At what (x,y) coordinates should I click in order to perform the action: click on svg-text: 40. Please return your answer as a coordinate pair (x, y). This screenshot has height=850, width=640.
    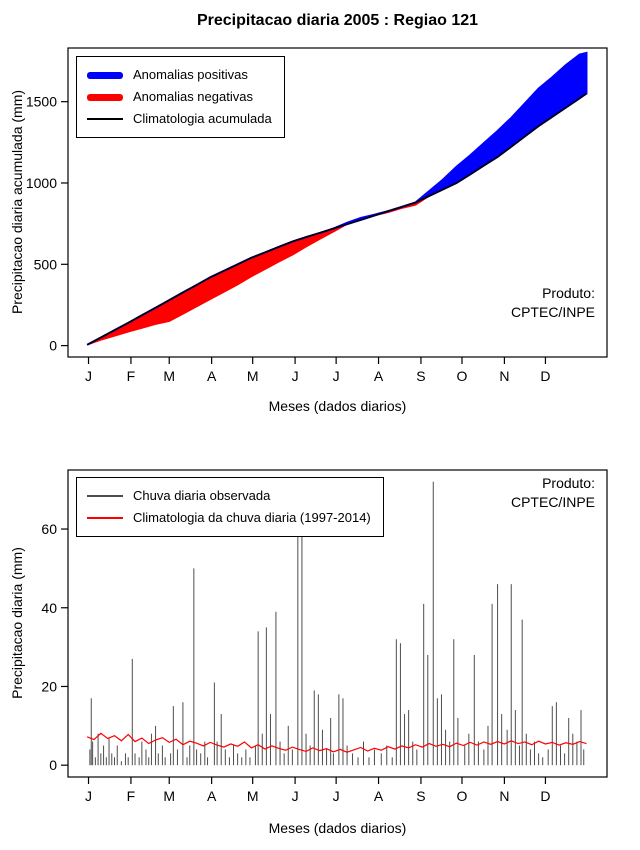
    Looking at the image, I should click on (49, 608).